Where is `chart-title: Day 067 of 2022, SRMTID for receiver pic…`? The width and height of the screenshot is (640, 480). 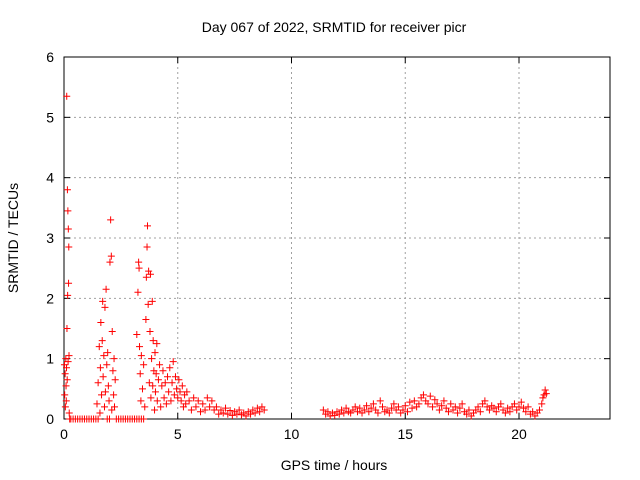
chart-title: Day 067 of 2022, SRMTID for receiver pic… is located at coordinates (334, 27).